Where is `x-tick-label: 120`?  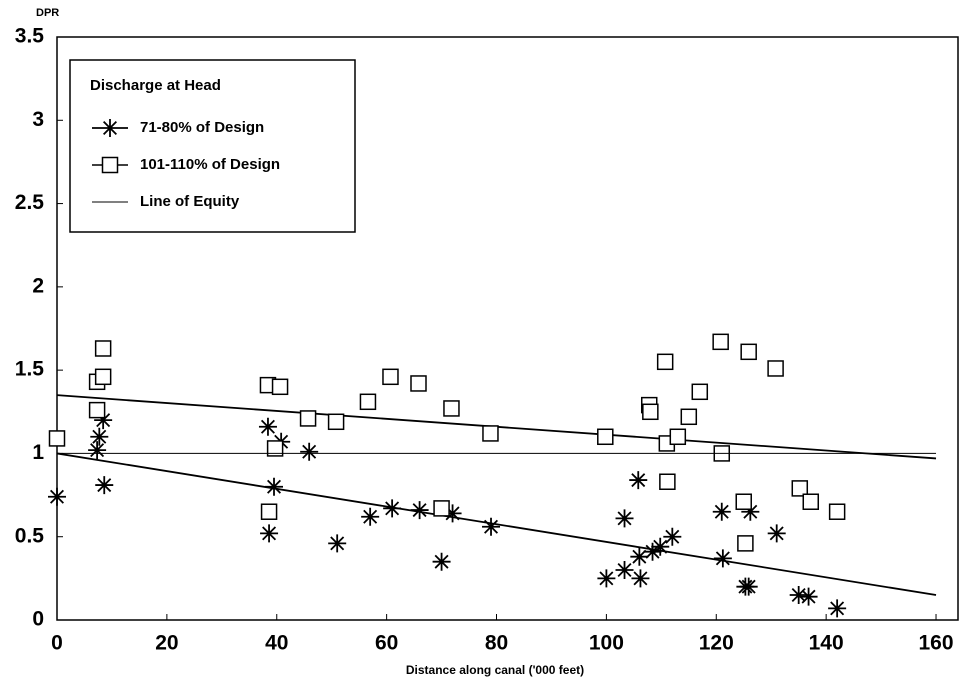 x-tick-label: 120 is located at coordinates (716, 643).